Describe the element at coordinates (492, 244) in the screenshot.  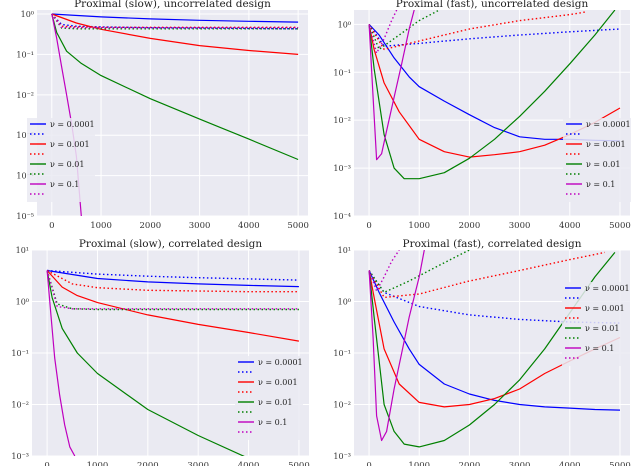
I see `chart-title: Proximal (fast), correlated design` at that location.